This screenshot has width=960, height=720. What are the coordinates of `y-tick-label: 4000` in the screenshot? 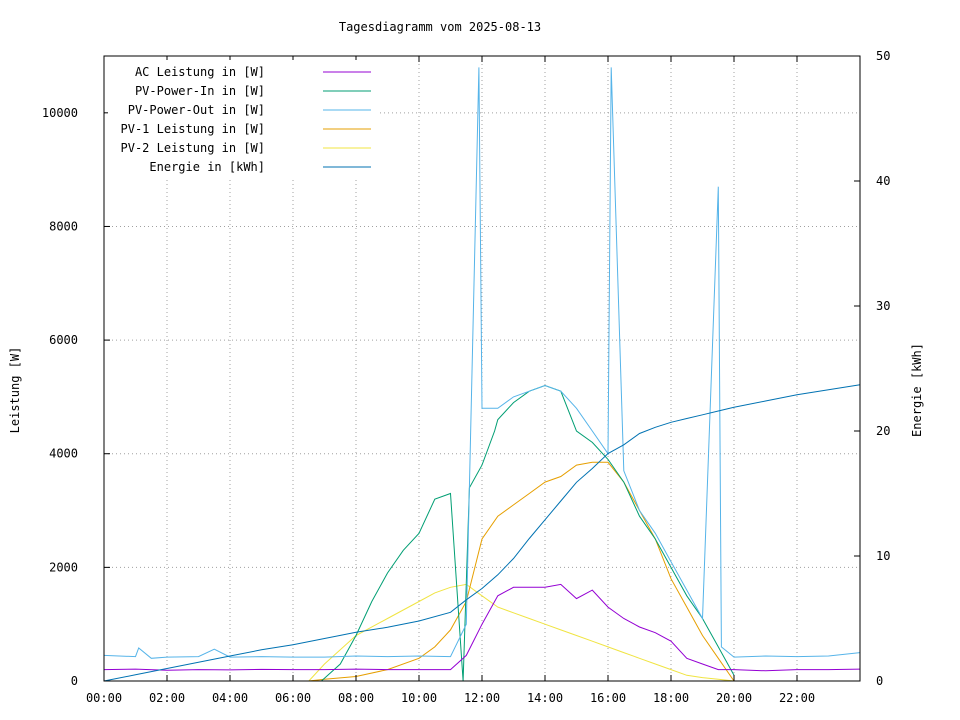 It's located at (63, 454).